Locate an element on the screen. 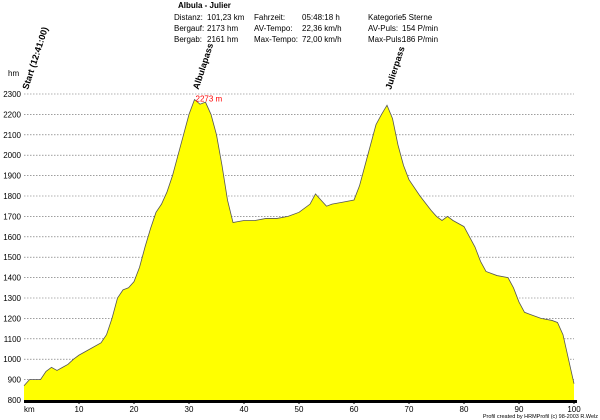 Image resolution: width=600 pixels, height=420 pixels. pass-label: Julierpass is located at coordinates (394, 67).